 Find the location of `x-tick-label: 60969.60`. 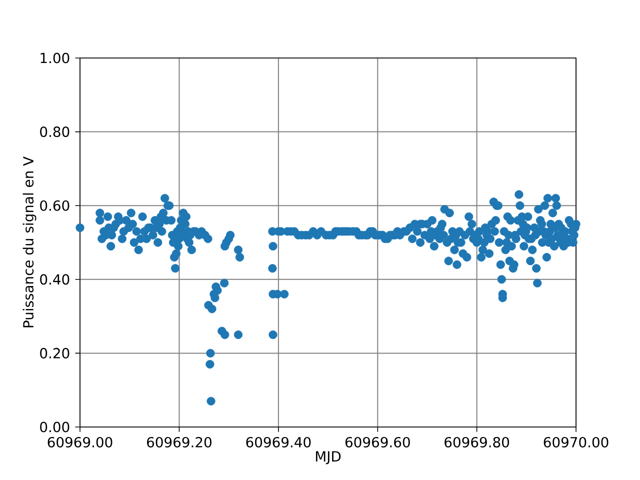

x-tick-label: 60969.60 is located at coordinates (377, 442).